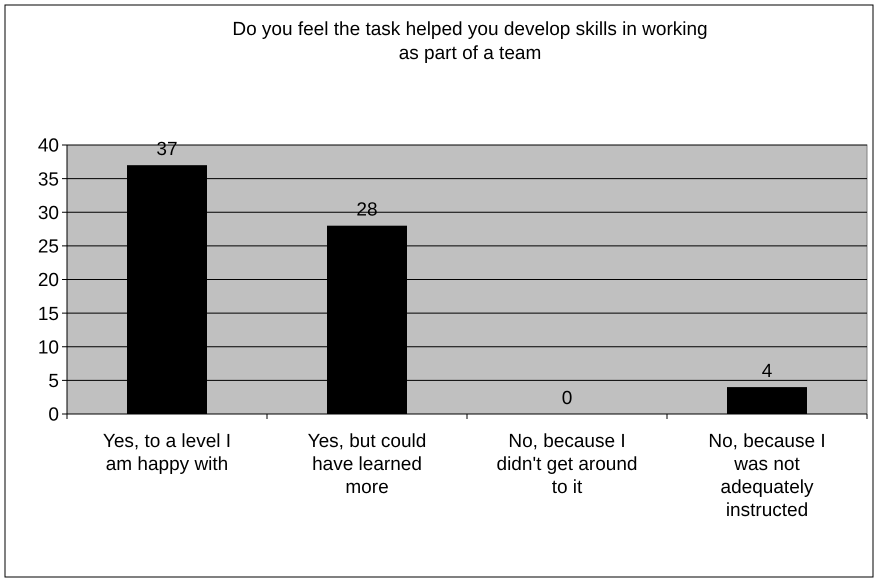  Describe the element at coordinates (367, 464) in the screenshot. I see `x-tick-label: Yes, but could have learned more` at that location.